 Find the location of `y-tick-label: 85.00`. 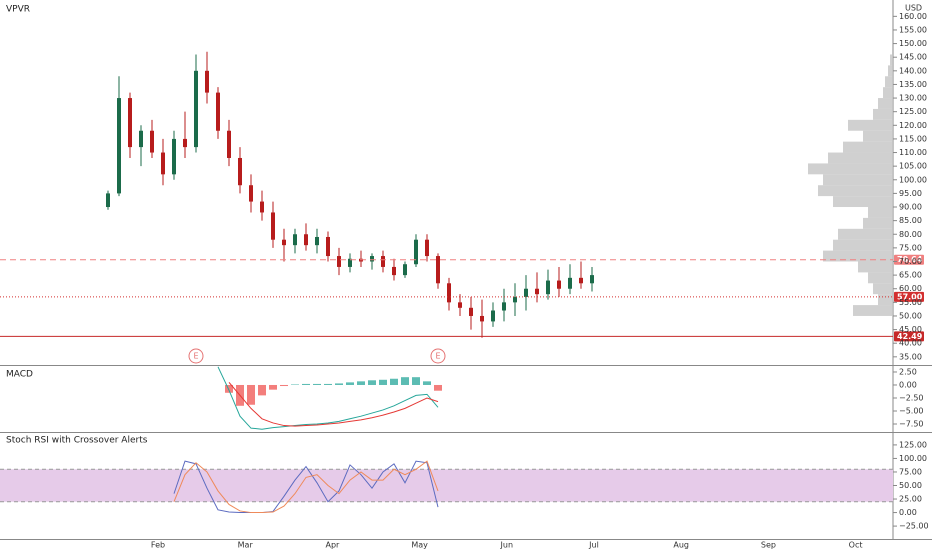

y-tick-label: 85.00 is located at coordinates (910, 220).